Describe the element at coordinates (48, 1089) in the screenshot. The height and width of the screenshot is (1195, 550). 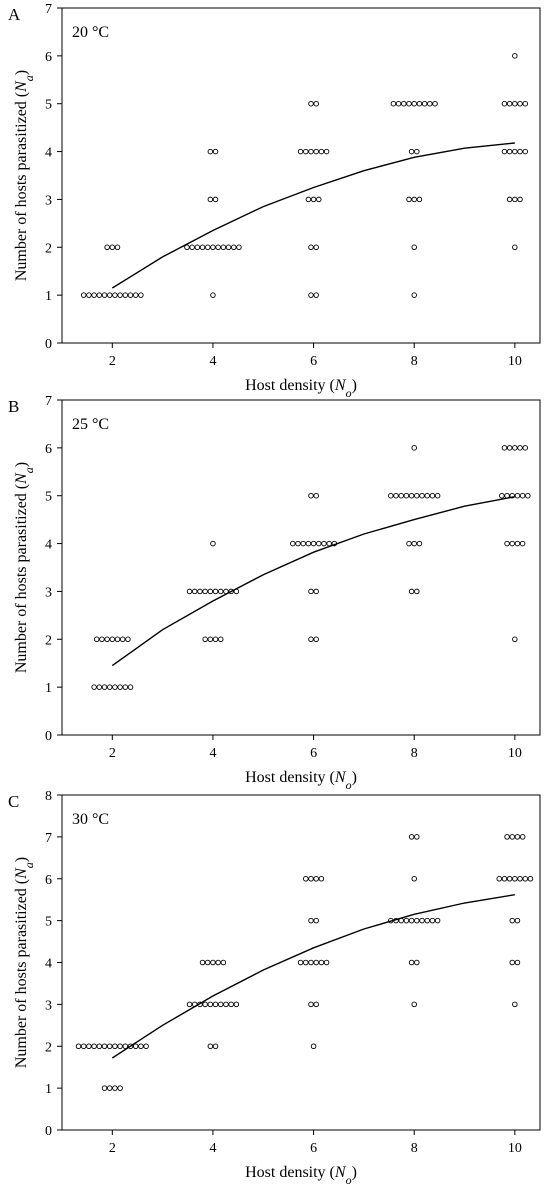
I see `y-tick-label: 1` at that location.